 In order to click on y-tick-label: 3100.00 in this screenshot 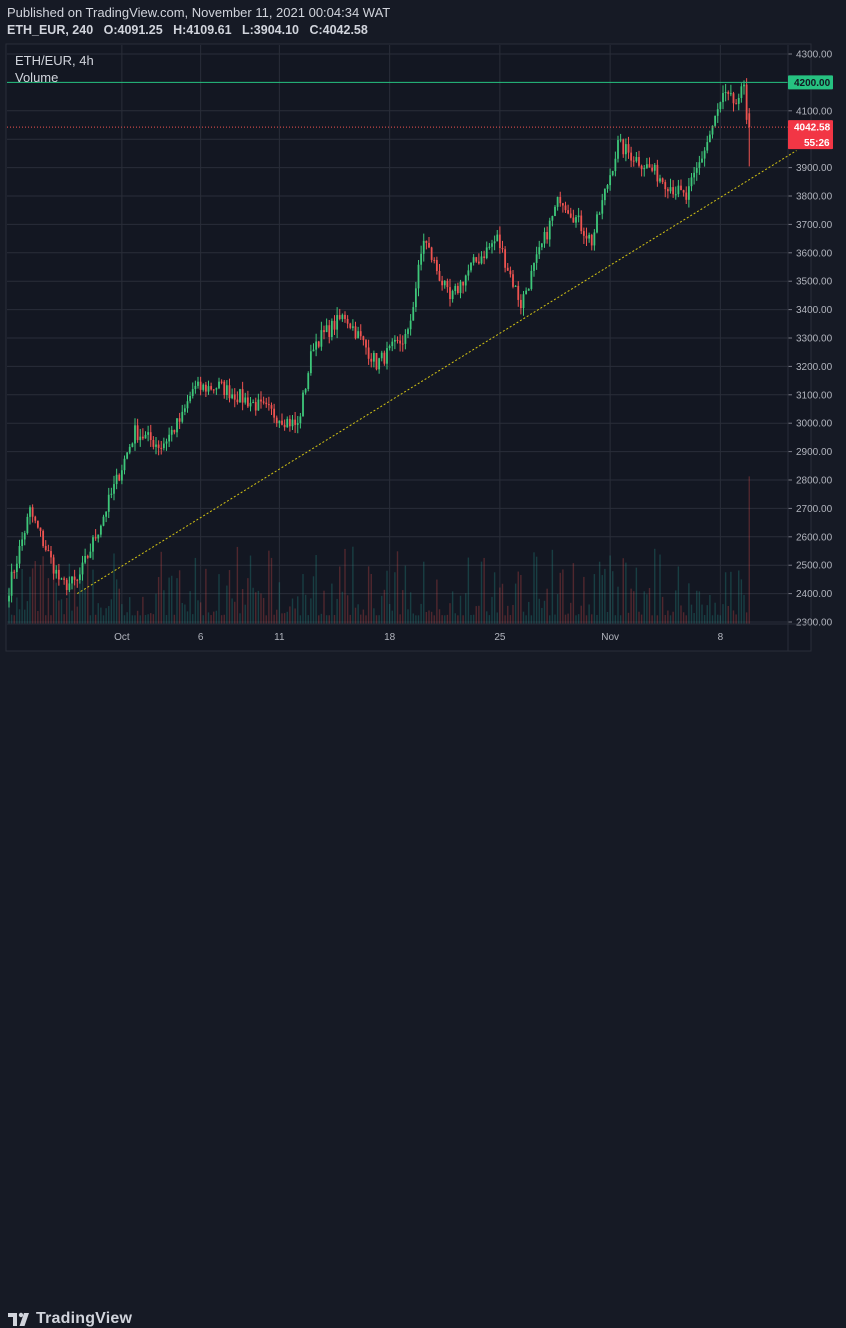, I will do `click(814, 395)`.